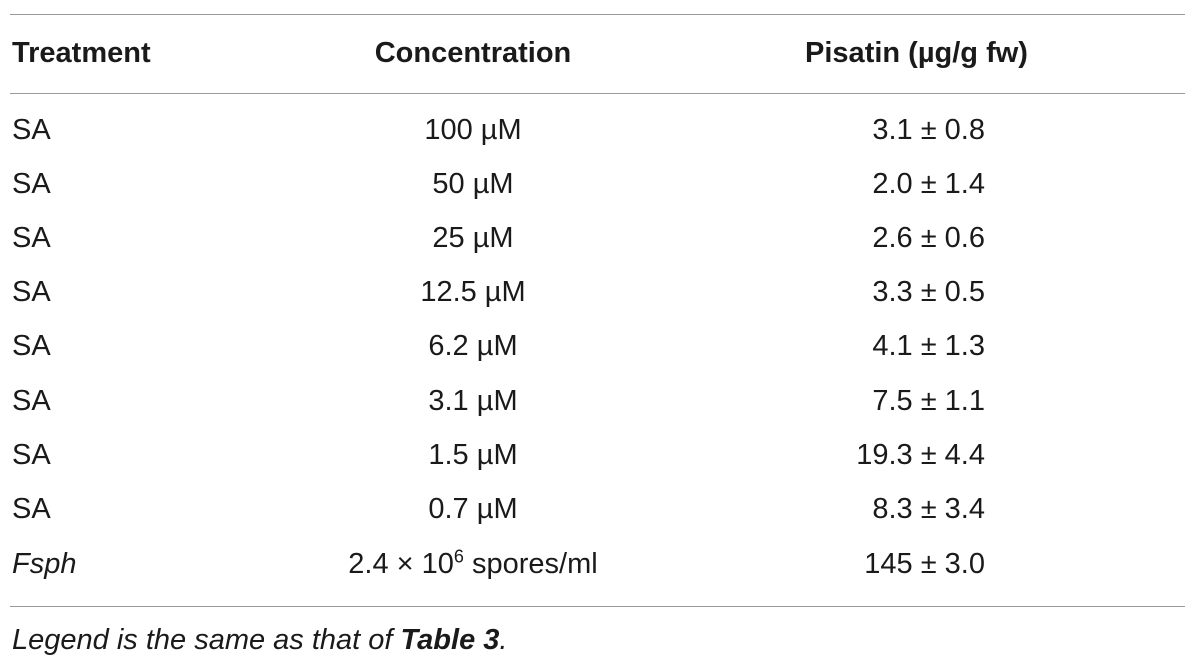 The height and width of the screenshot is (670, 1200). What do you see at coordinates (597, 606) in the screenshot?
I see `table-bottom-rule` at bounding box center [597, 606].